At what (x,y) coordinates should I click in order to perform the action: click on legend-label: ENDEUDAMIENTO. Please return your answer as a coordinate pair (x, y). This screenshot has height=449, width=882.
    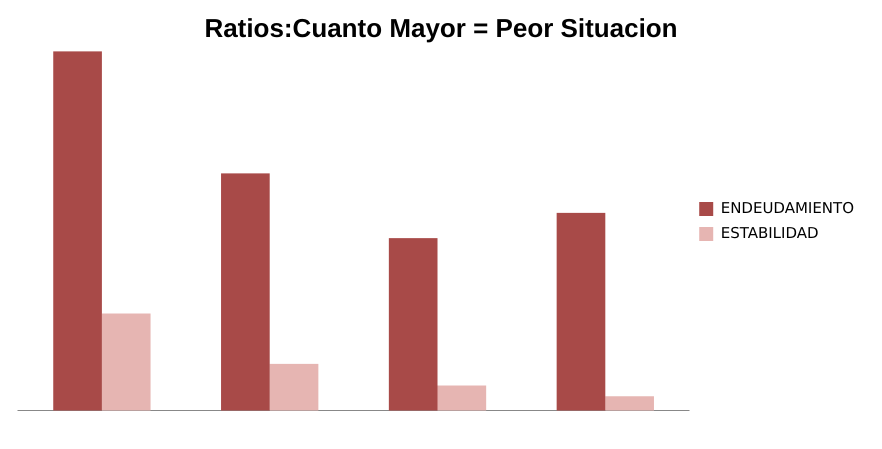
    Looking at the image, I should click on (787, 207).